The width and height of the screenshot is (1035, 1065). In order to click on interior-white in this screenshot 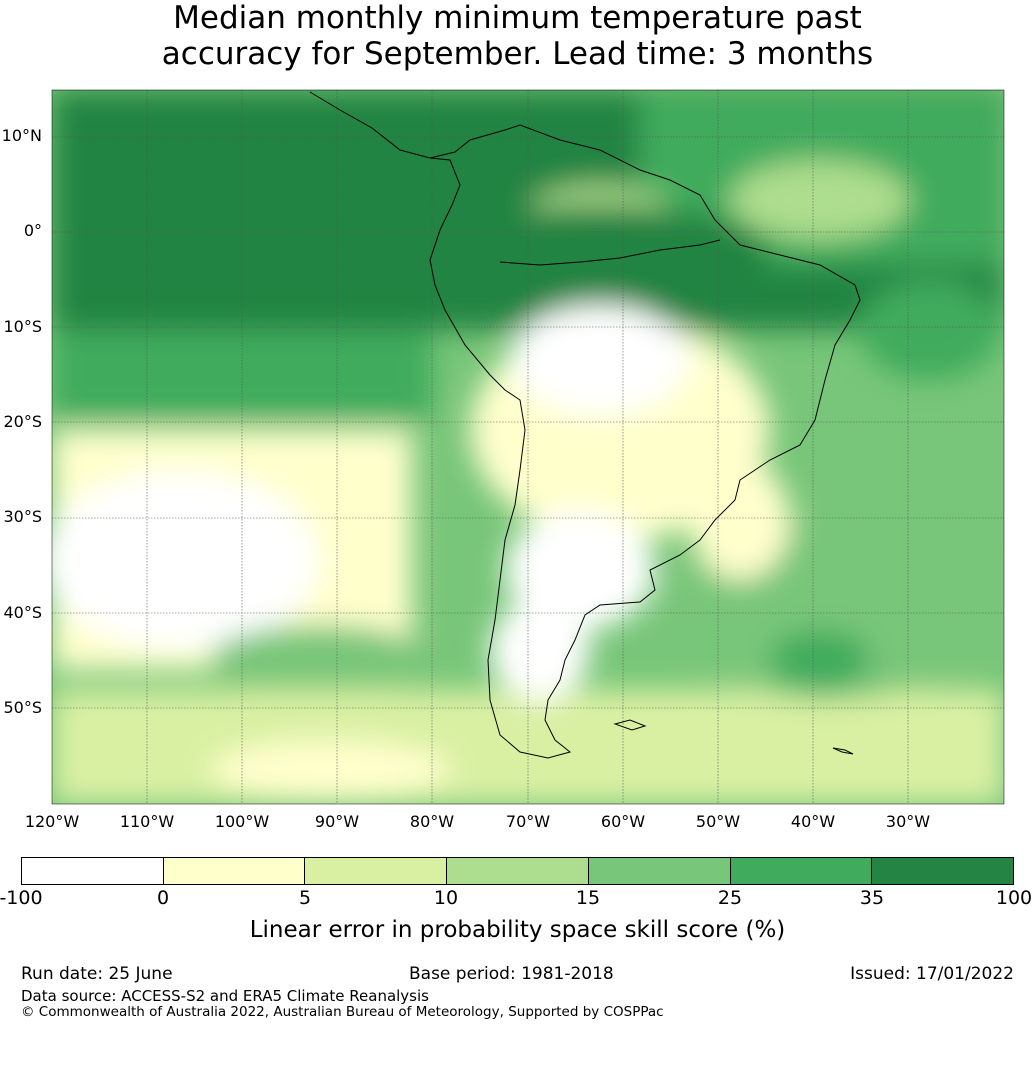, I will do `click(600, 360)`.